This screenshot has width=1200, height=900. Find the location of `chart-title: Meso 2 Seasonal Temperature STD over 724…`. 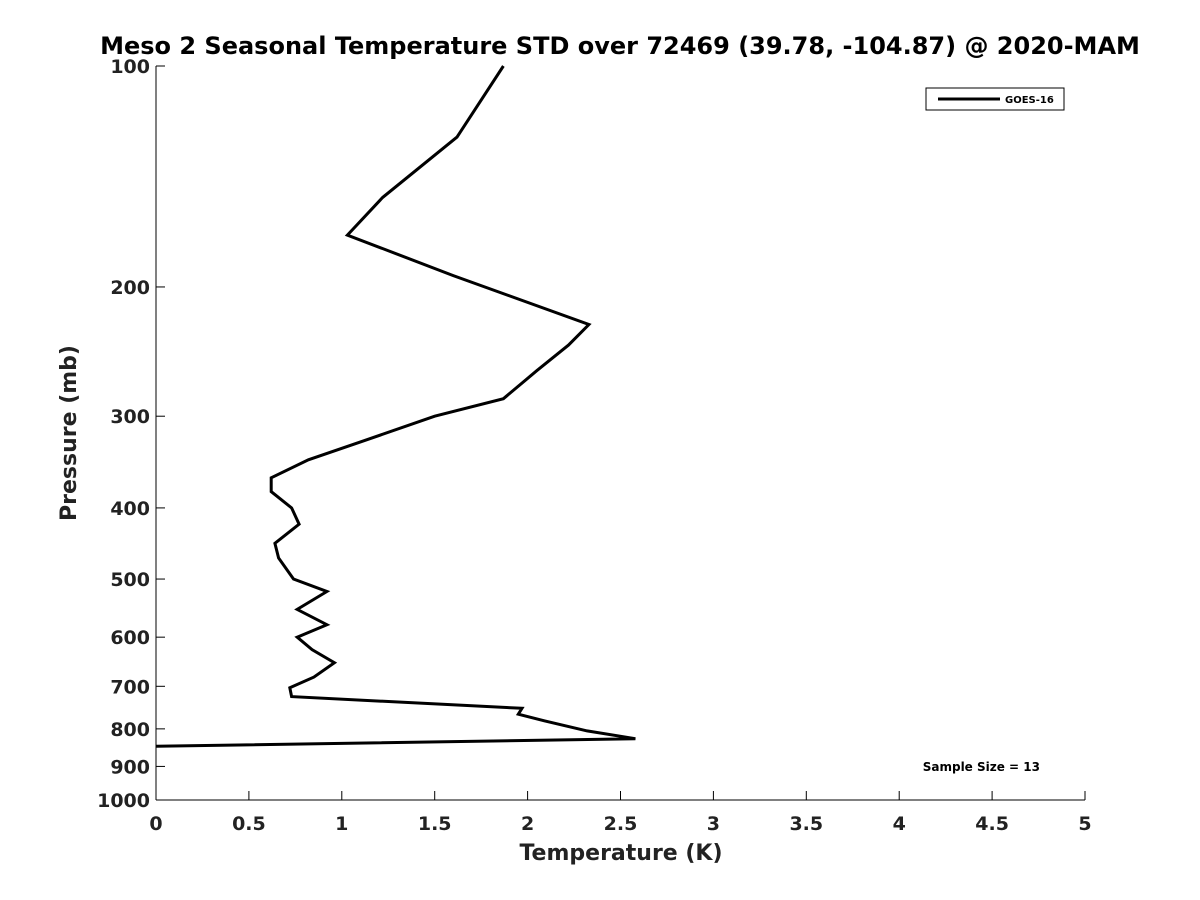

chart-title: Meso 2 Seasonal Temperature STD over 724… is located at coordinates (620, 46).